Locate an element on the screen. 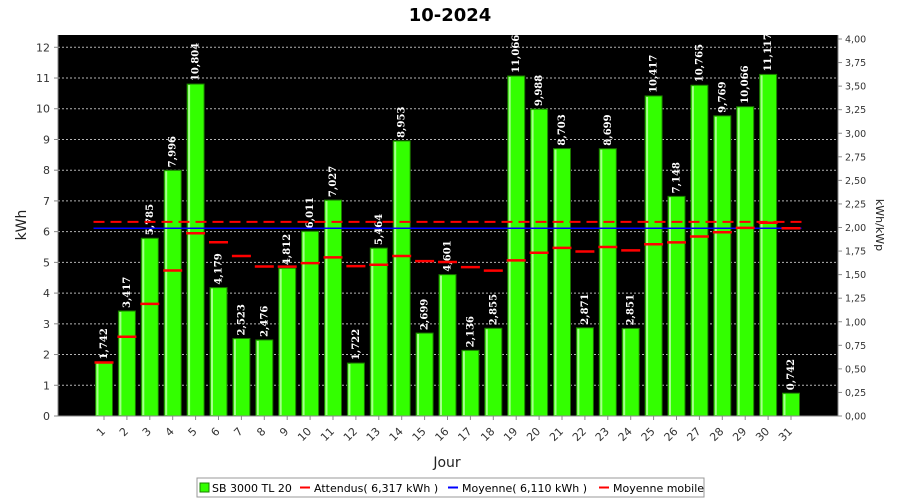 This screenshot has width=900, height=500. y2-tick-label: 0,75 is located at coordinates (855, 346).